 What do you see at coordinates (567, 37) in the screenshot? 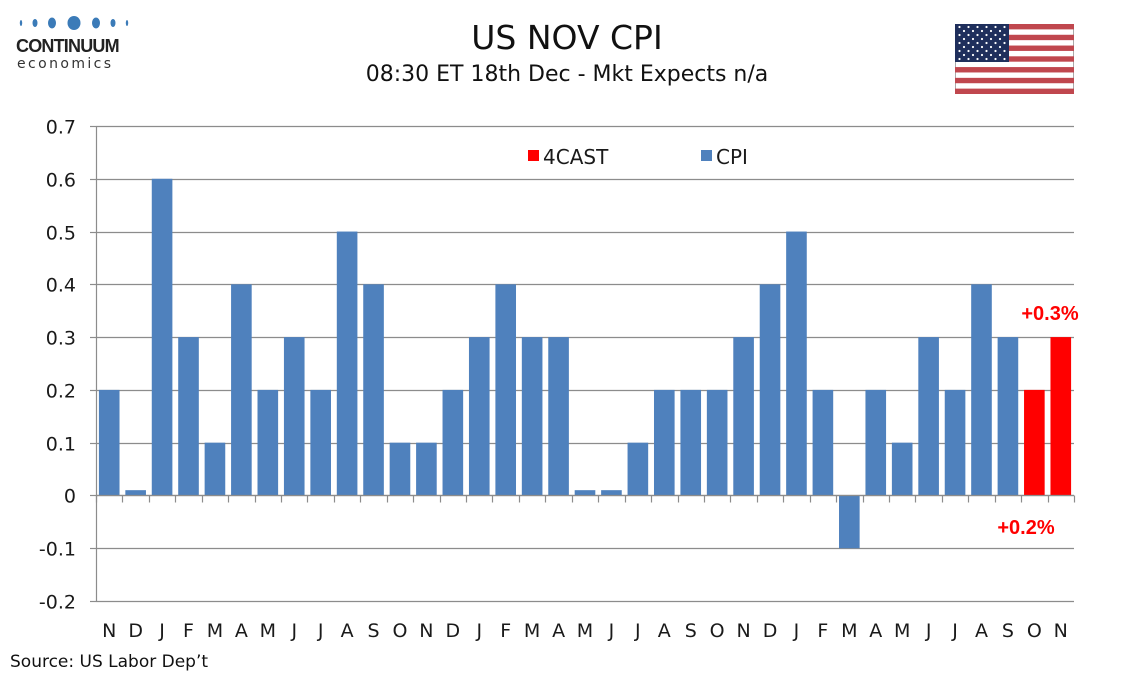
I see `chart-title: US NOV CPI` at bounding box center [567, 37].